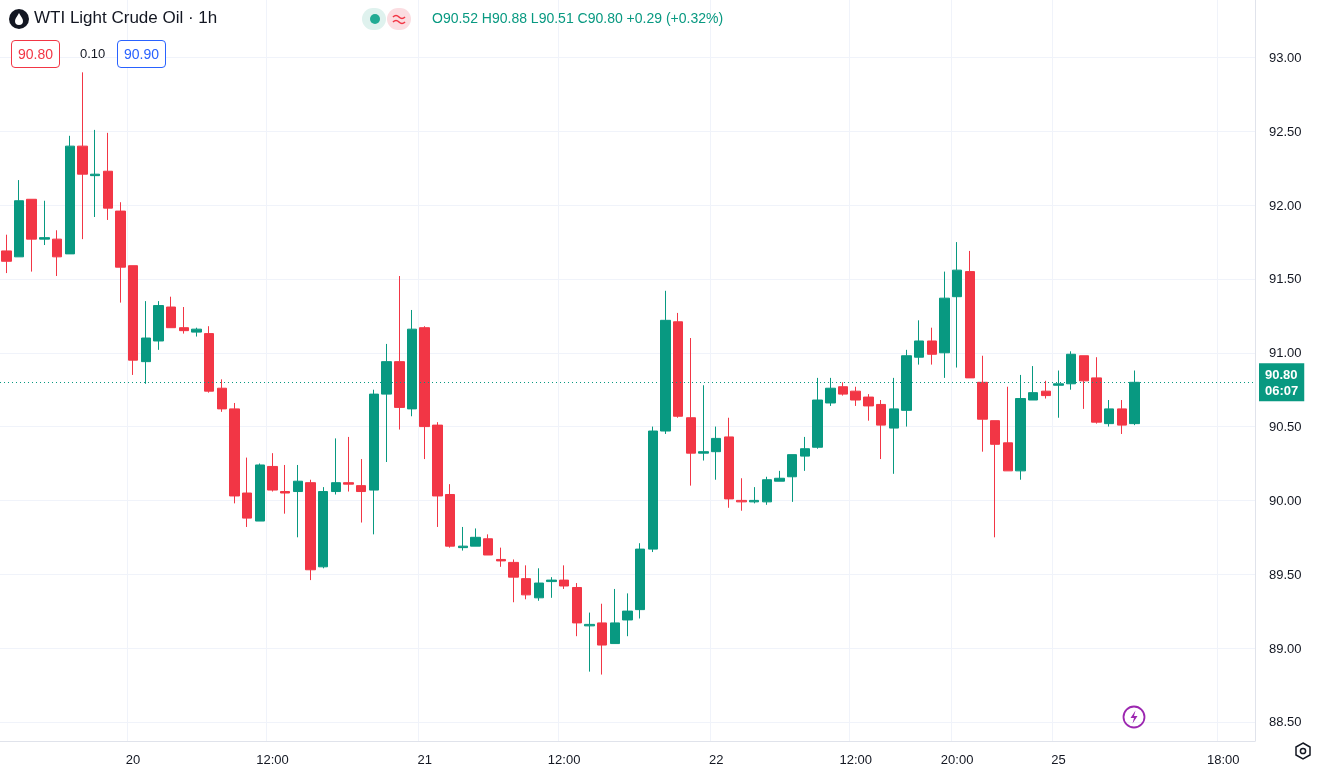 The width and height of the screenshot is (1338, 775). What do you see at coordinates (126, 18) in the screenshot?
I see `text: WTI Light Crude Oil · 1h` at bounding box center [126, 18].